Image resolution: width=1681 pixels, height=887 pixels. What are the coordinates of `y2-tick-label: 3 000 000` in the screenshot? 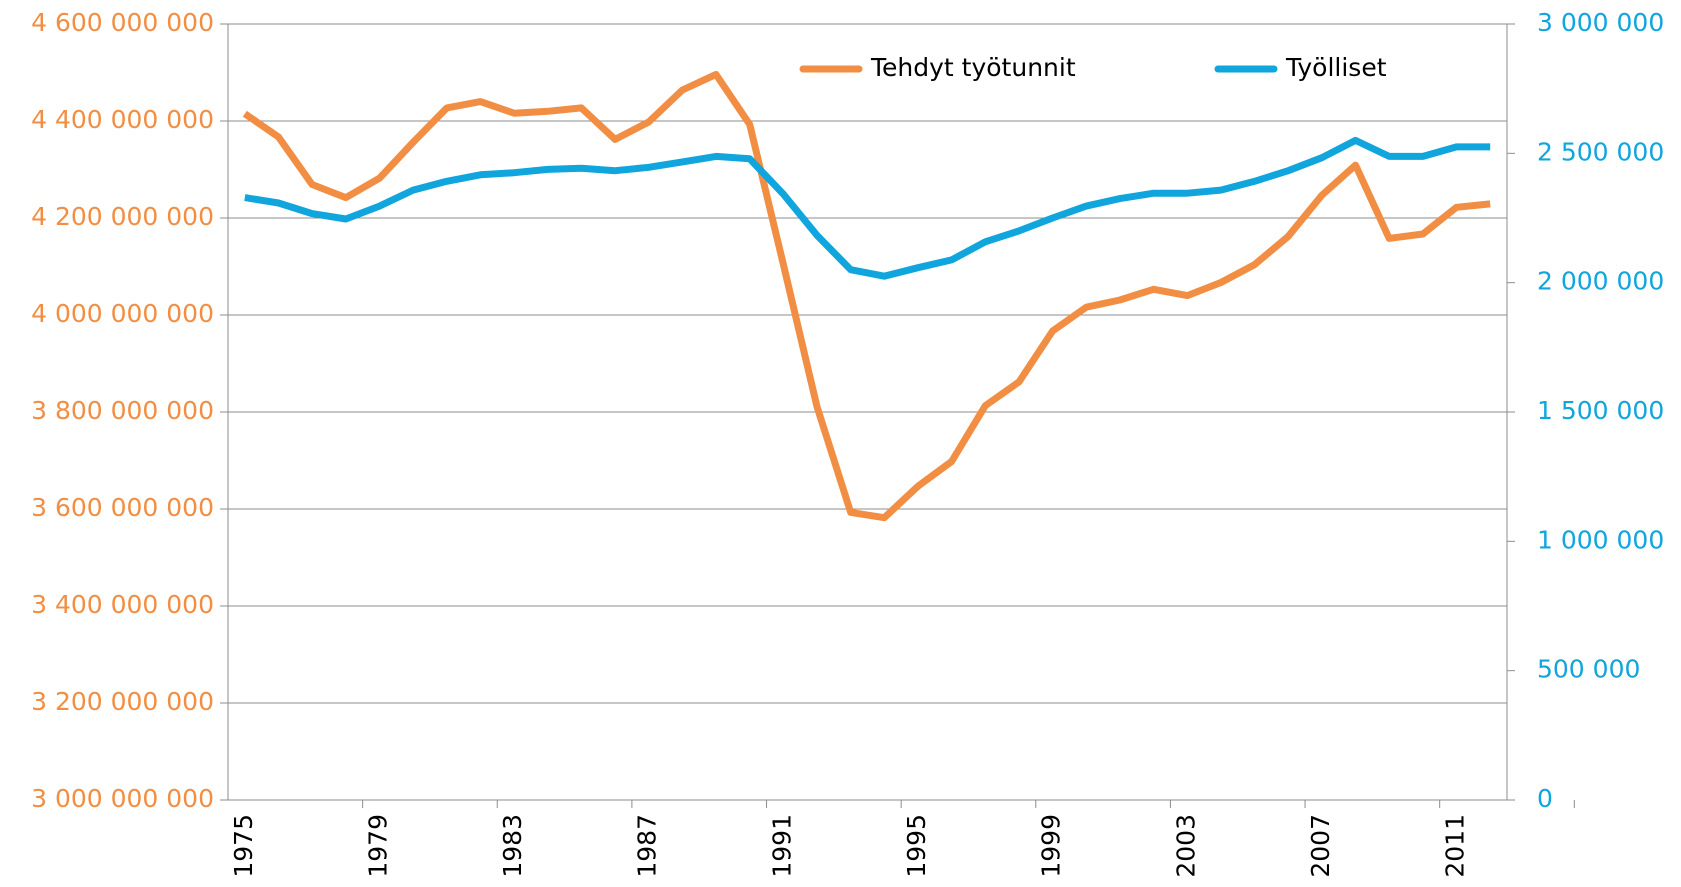 It's located at (1600, 22).